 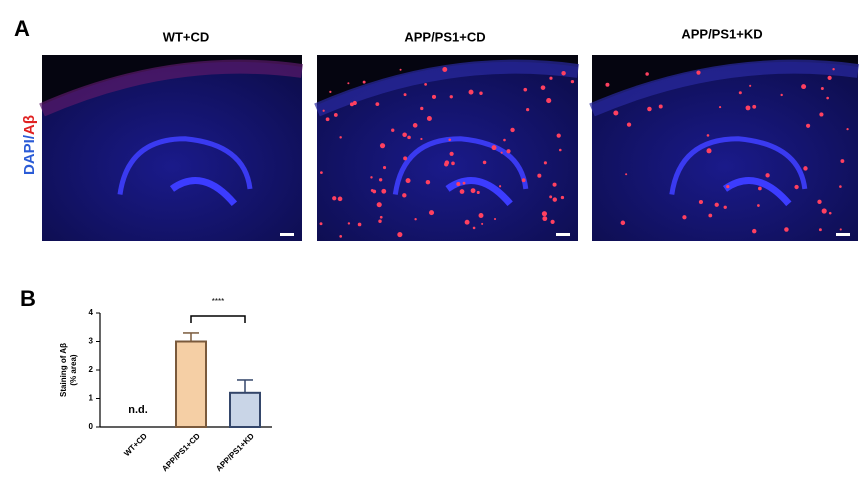 I want to click on bar, so click(x=245, y=409).